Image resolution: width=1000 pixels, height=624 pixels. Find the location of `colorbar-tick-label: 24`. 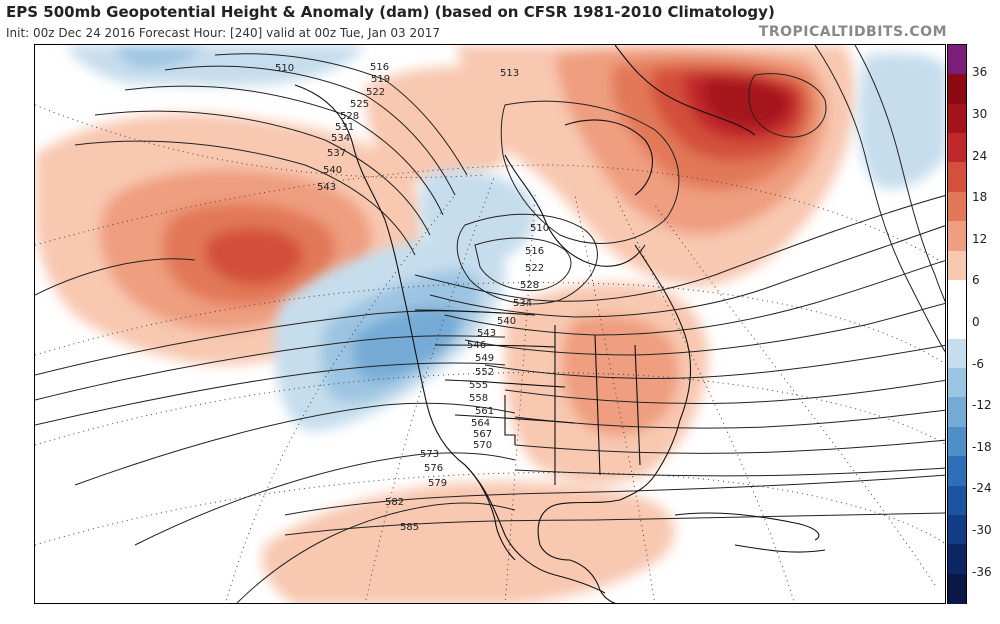

colorbar-tick-label: 24 is located at coordinates (980, 155).